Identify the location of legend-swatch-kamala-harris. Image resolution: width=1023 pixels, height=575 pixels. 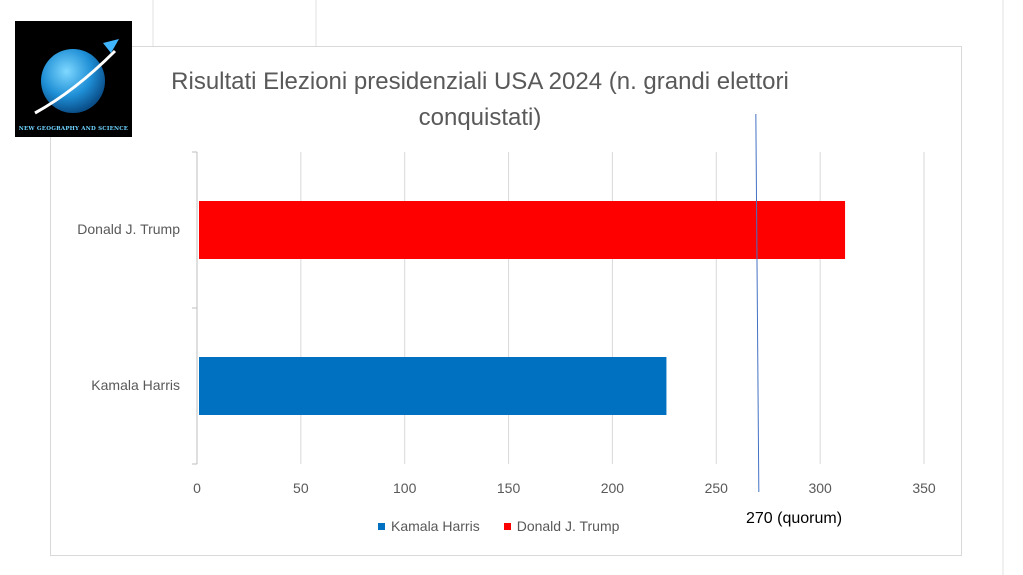
(381, 526).